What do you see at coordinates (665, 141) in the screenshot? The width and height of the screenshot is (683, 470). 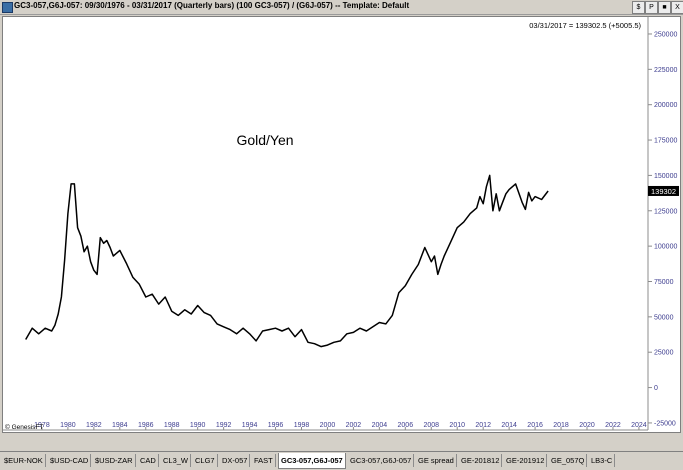 I see `y-tick-label: 175000` at bounding box center [665, 141].